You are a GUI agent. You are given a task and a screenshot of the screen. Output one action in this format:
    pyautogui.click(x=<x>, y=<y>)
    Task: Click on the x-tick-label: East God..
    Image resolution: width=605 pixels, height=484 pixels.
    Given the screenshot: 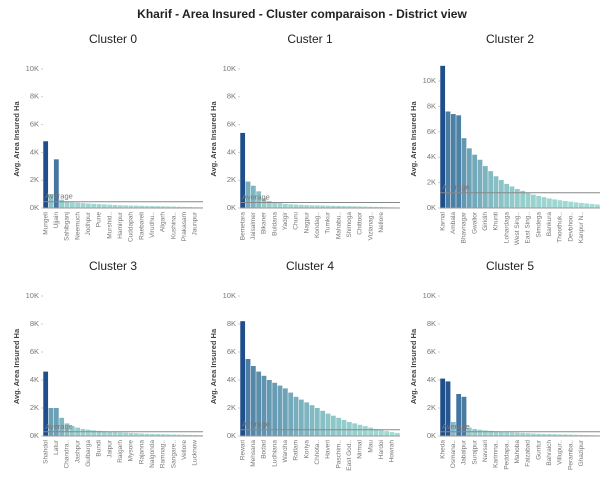 What is the action you would take?
    pyautogui.click(x=349, y=455)
    